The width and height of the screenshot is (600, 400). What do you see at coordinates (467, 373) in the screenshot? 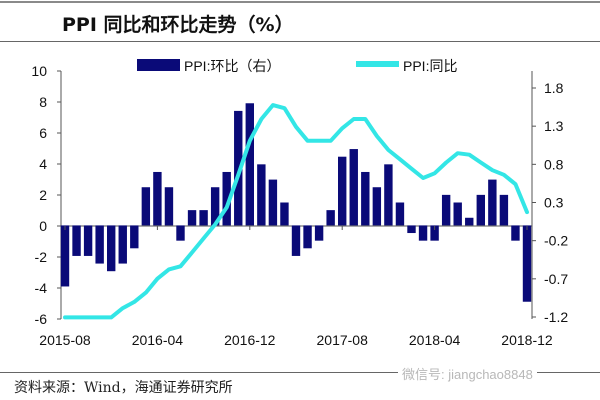
I see `watermark: 微信号: jiangchao8848` at bounding box center [467, 373].